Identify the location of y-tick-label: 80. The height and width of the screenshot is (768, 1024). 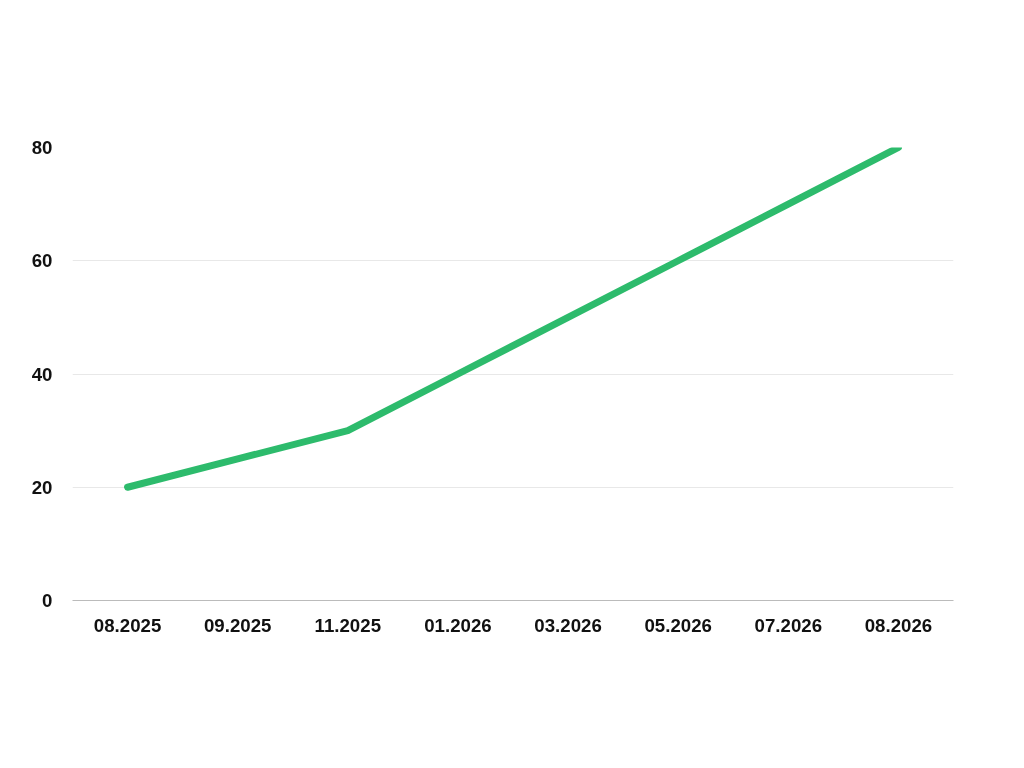
(42, 147).